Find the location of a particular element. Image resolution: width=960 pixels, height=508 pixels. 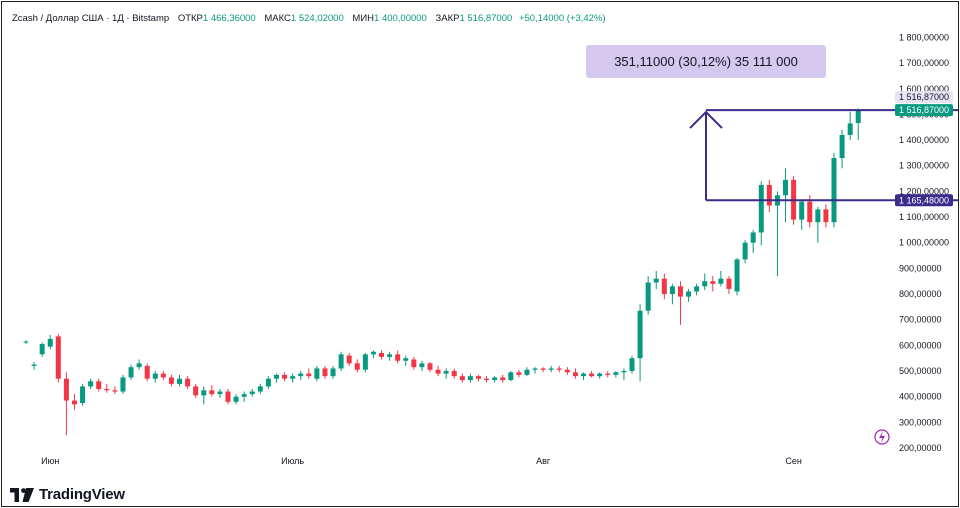

flash-icon is located at coordinates (882, 437).